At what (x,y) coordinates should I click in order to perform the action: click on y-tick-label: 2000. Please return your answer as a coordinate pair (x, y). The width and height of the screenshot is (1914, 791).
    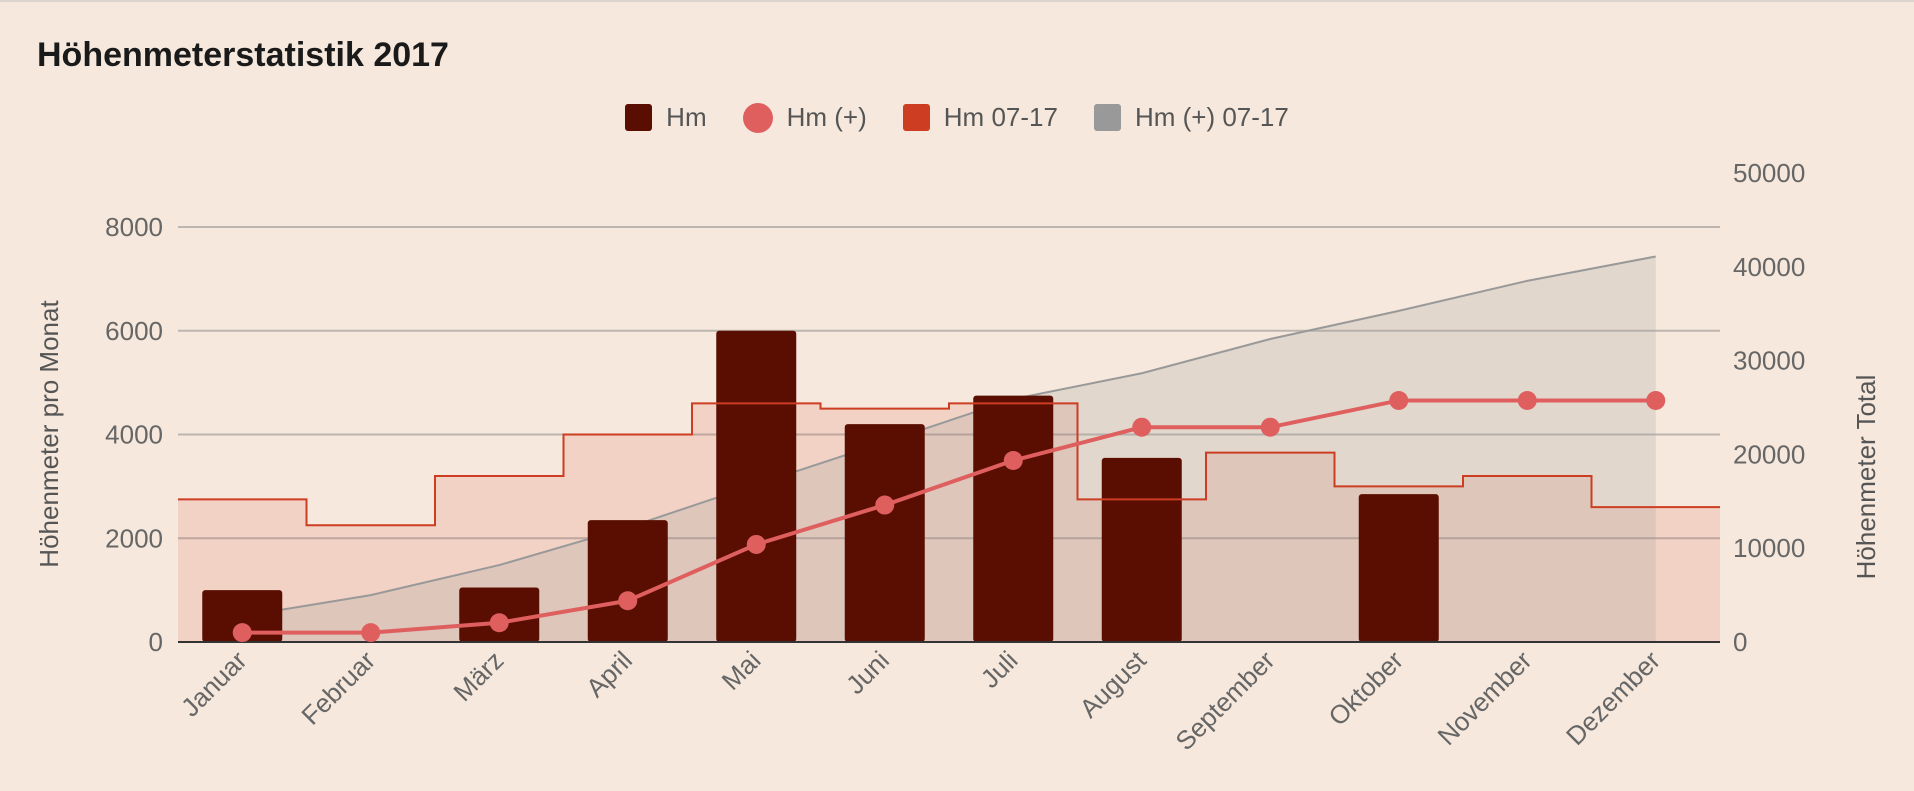
    Looking at the image, I should click on (134, 538).